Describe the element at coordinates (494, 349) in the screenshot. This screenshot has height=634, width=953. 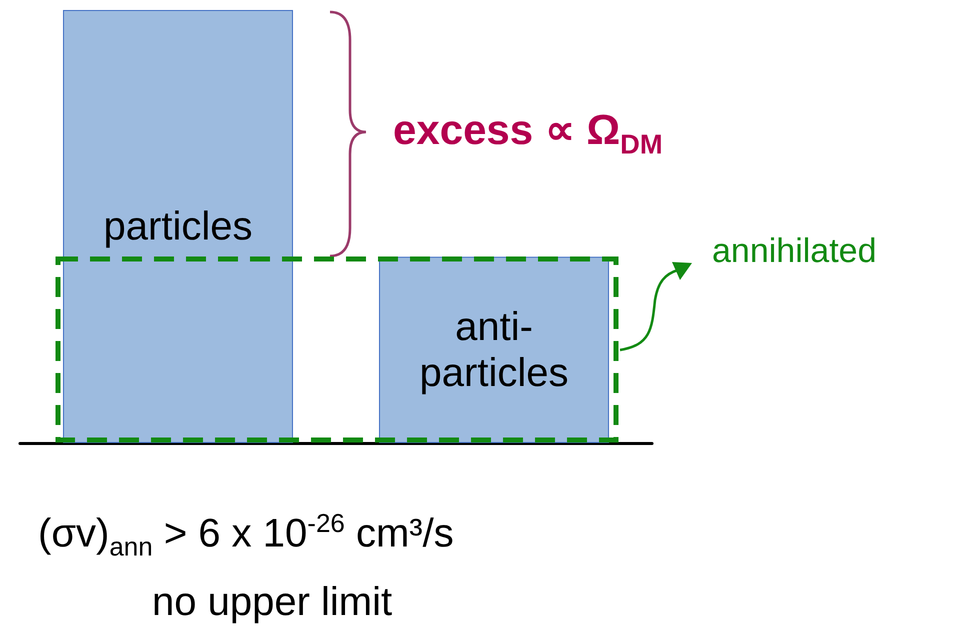
I see `x-tick-label: anti-particles` at that location.